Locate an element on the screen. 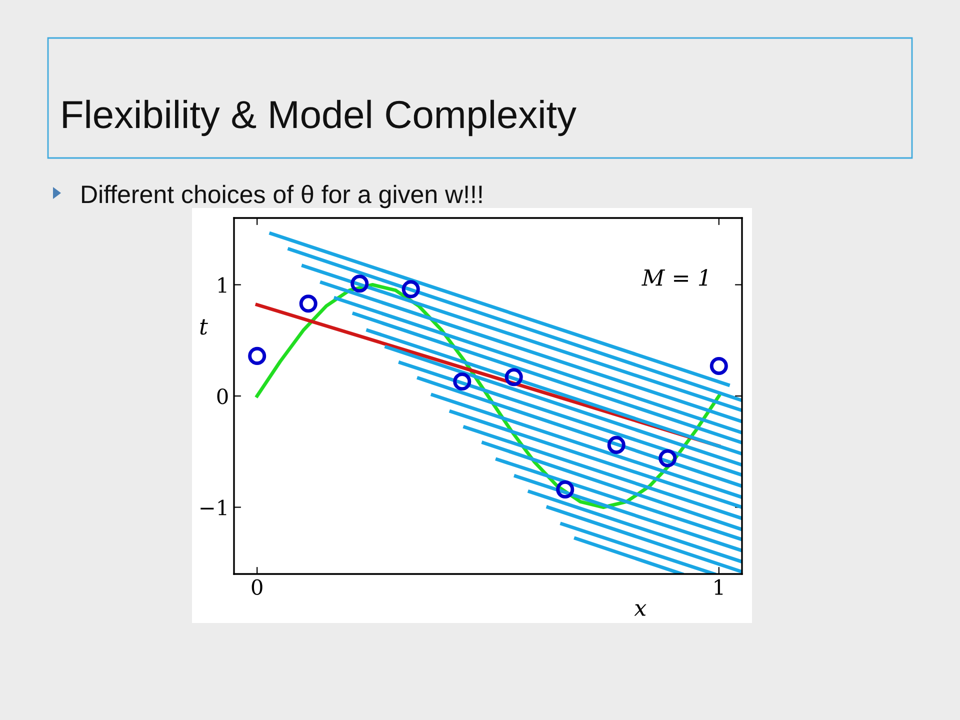 The width and height of the screenshot is (960, 720). chart-title: Flexibility & Model Complexity is located at coordinates (319, 118).